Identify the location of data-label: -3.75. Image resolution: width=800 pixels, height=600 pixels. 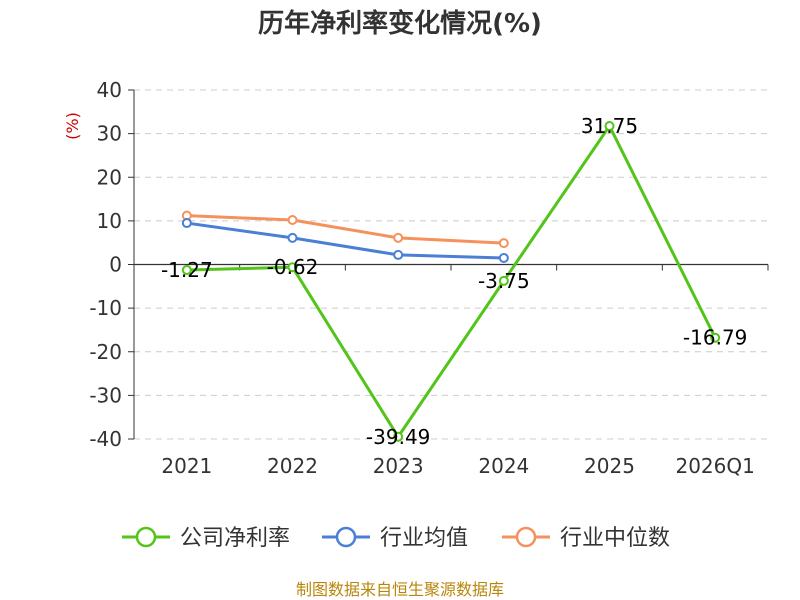
(504, 281).